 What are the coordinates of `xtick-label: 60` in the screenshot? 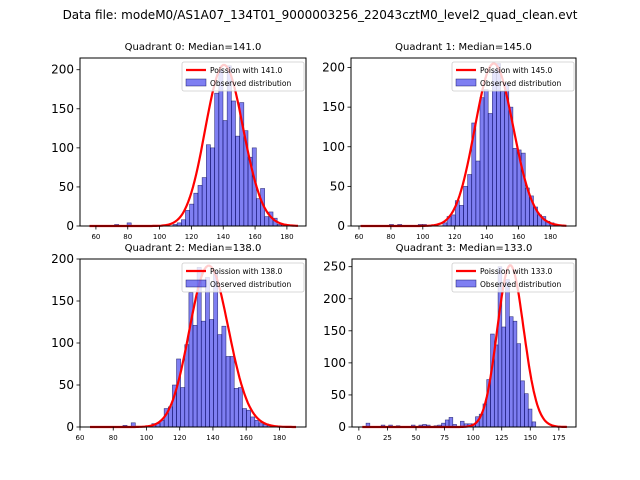 It's located at (95, 237).